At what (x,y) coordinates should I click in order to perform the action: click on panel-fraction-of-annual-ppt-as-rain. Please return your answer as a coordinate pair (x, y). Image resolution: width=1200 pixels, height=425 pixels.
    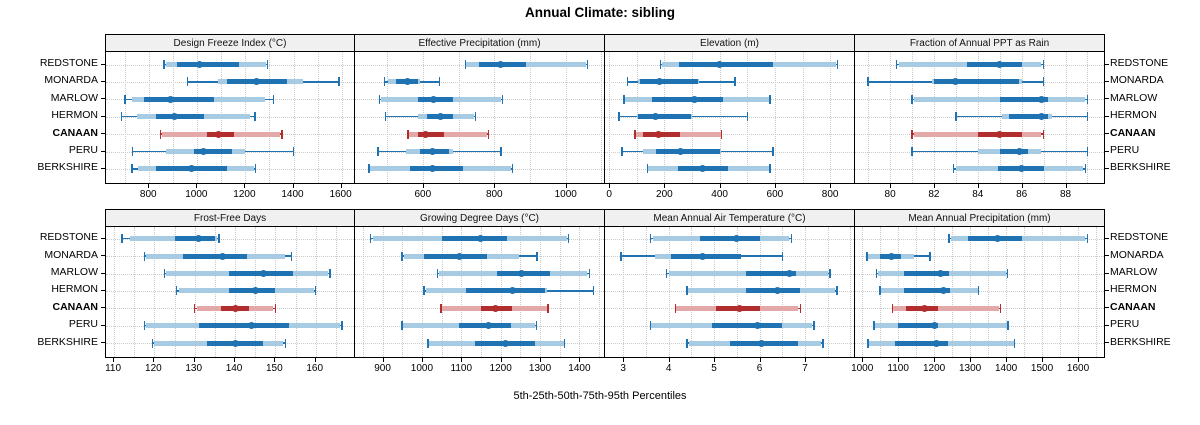
    Looking at the image, I should click on (980, 117).